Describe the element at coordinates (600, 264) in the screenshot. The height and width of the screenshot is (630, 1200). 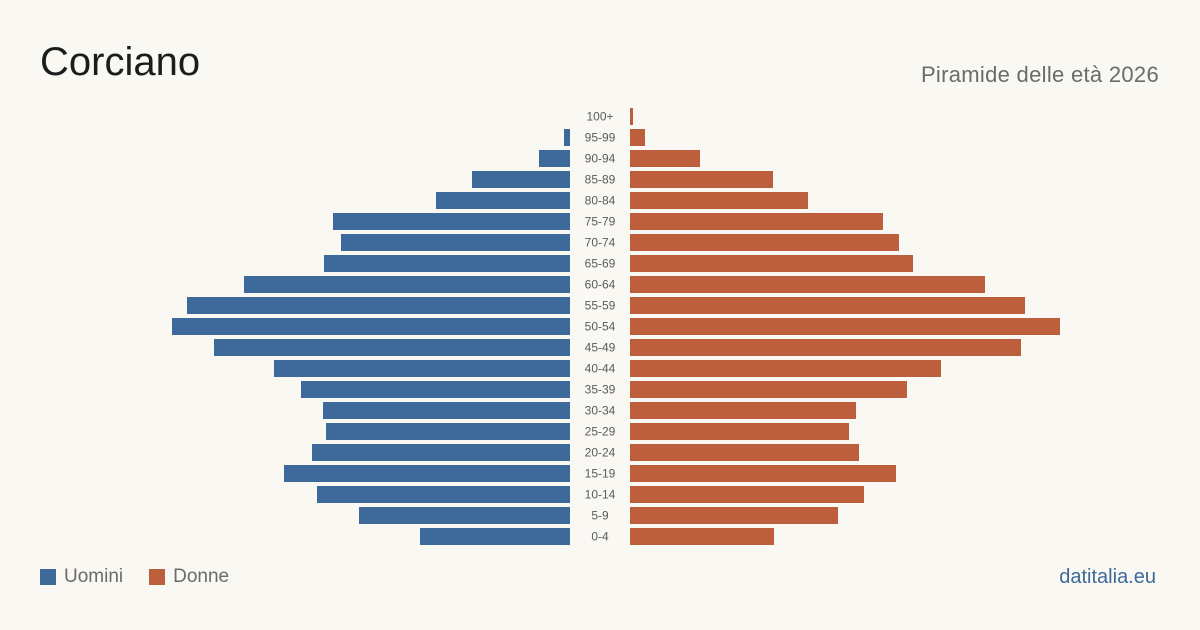
I see `age-label-65-69: 65-69` at that location.